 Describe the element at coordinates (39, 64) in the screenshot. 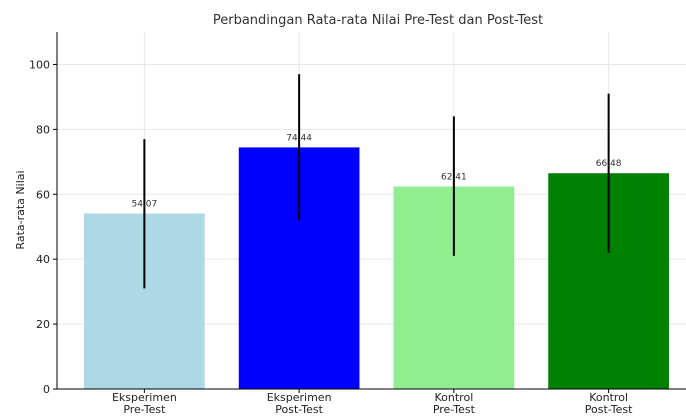

I see `y-tick-label: 100` at that location.